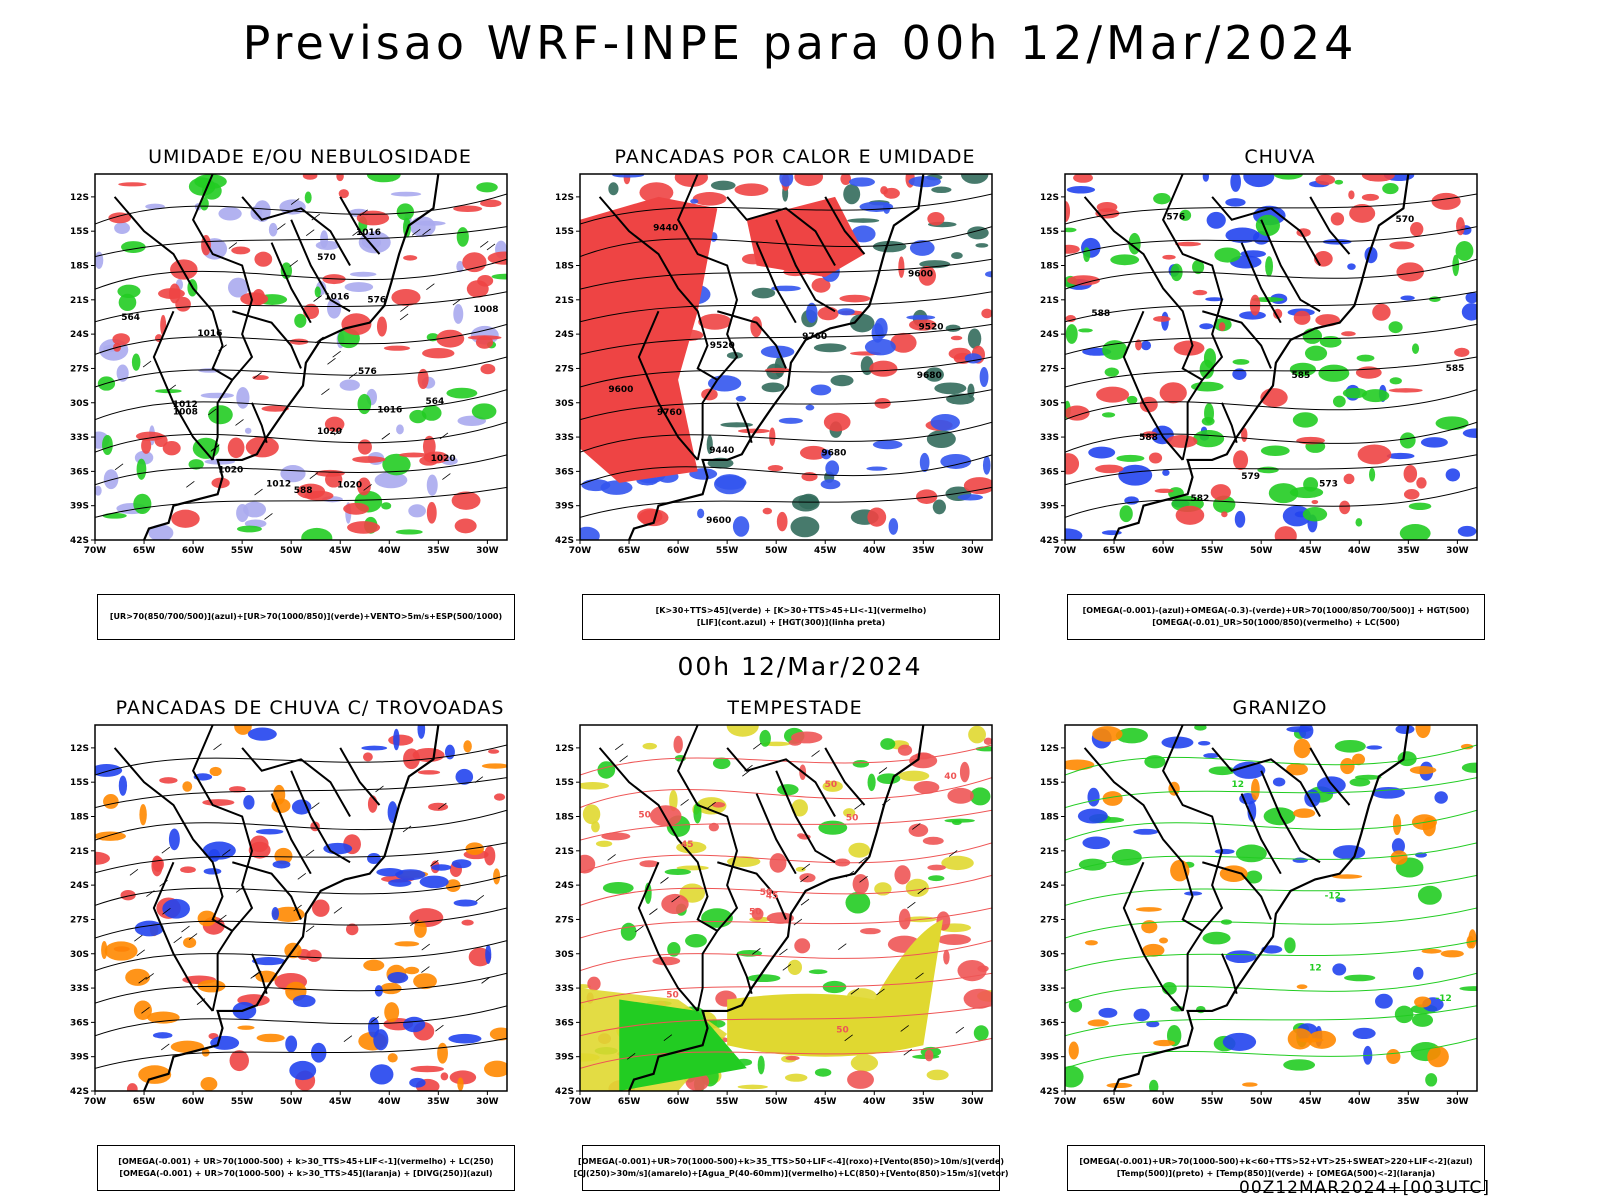 This screenshot has width=1600, height=1200. I want to click on region-amarelo, so click(835, 988).